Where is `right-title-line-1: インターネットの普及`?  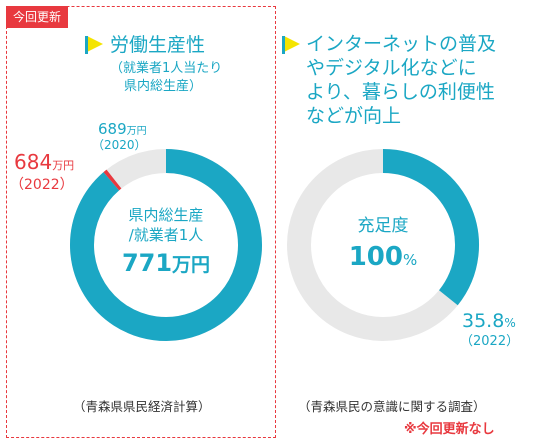
right-title-line-1: インターネットの普及 is located at coordinates (401, 44).